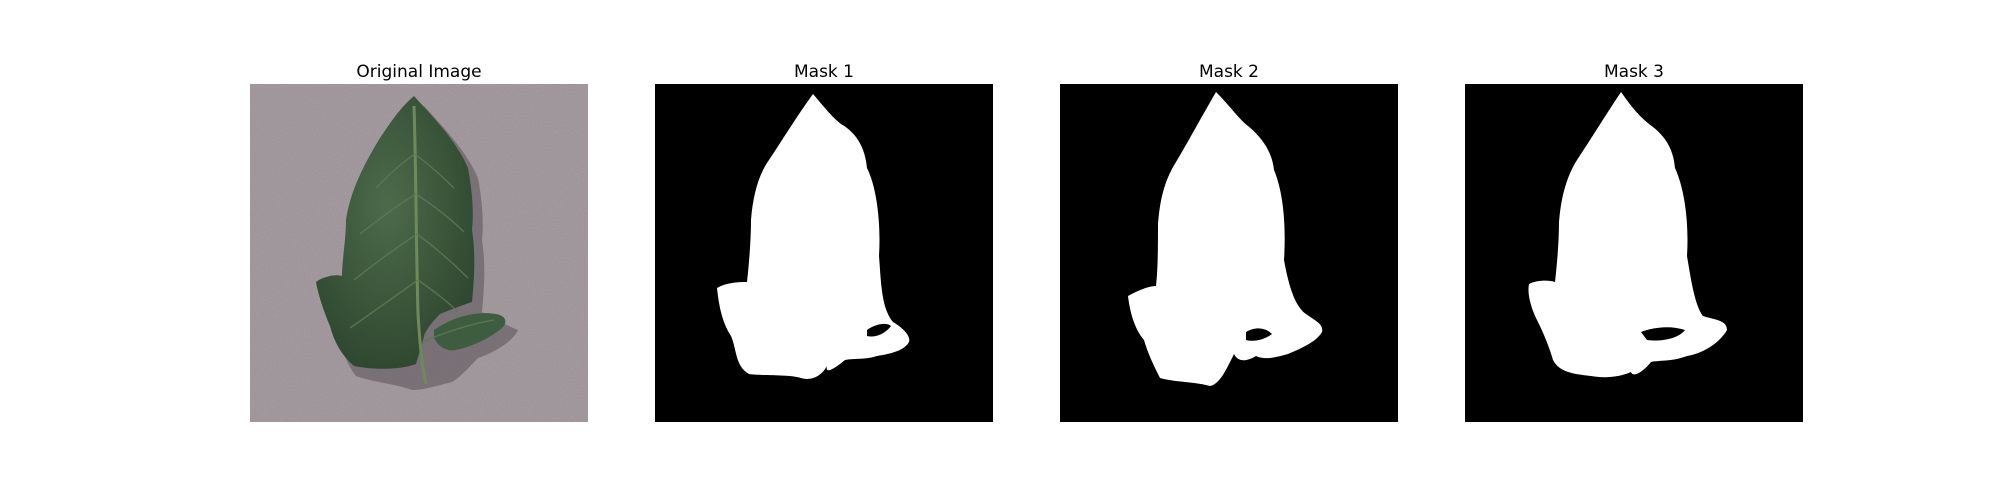 The width and height of the screenshot is (2000, 500). What do you see at coordinates (1229, 72) in the screenshot?
I see `panel-title: Mask 2` at bounding box center [1229, 72].